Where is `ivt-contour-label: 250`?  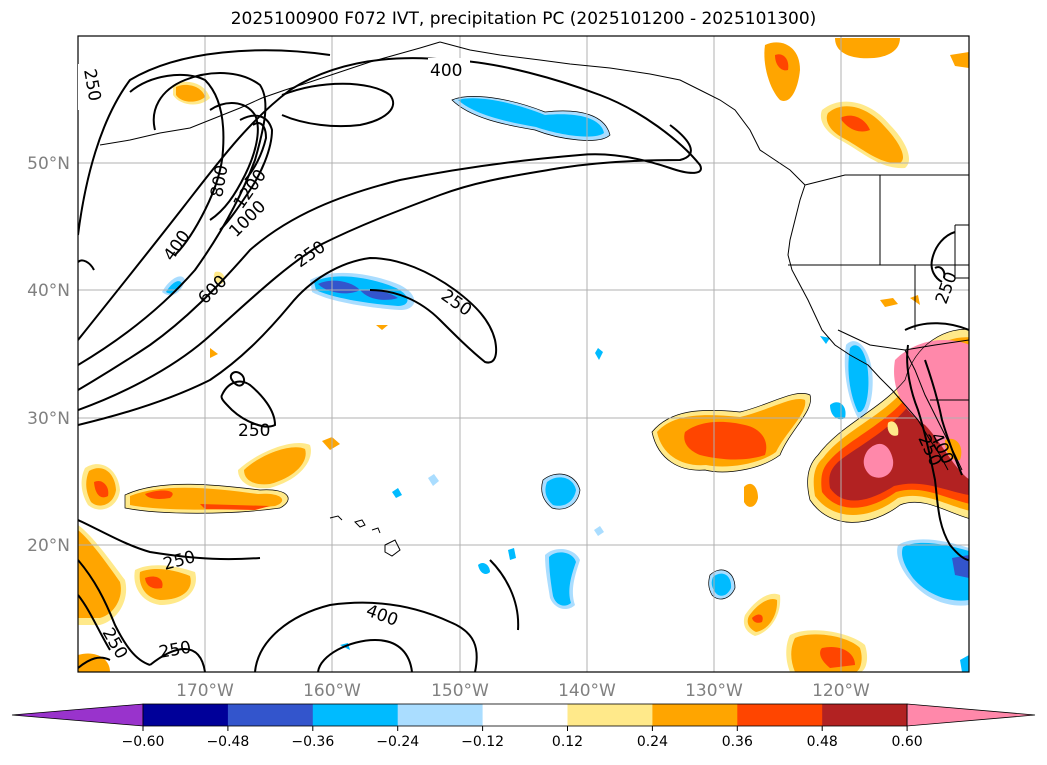
ivt-contour-label: 250 is located at coordinates (254, 431).